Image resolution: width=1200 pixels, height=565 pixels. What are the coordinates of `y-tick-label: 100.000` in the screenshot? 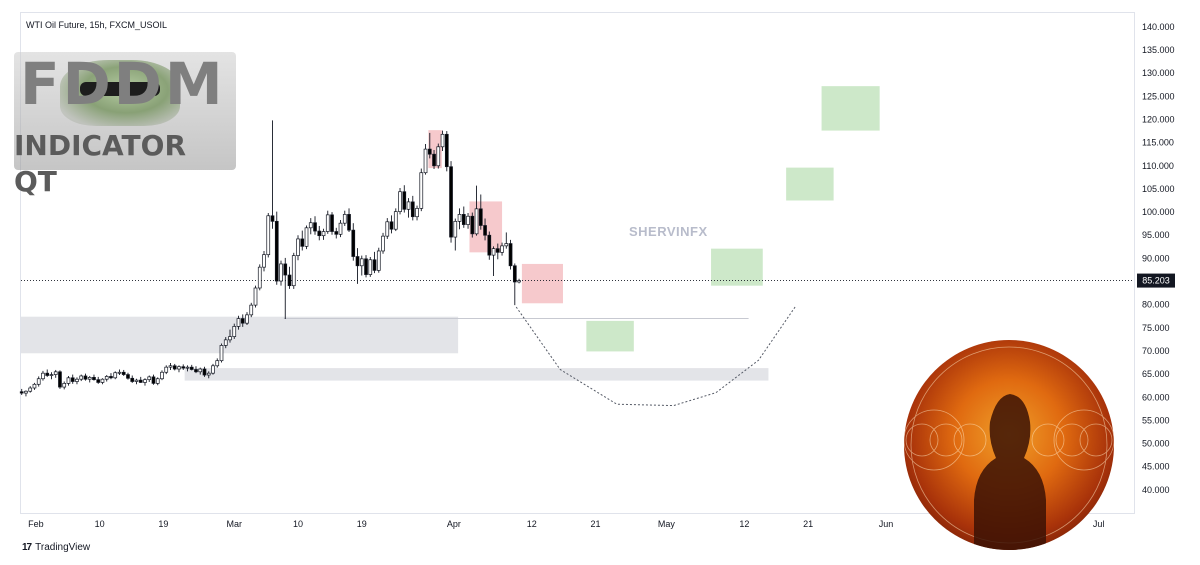 It's located at (1158, 212).